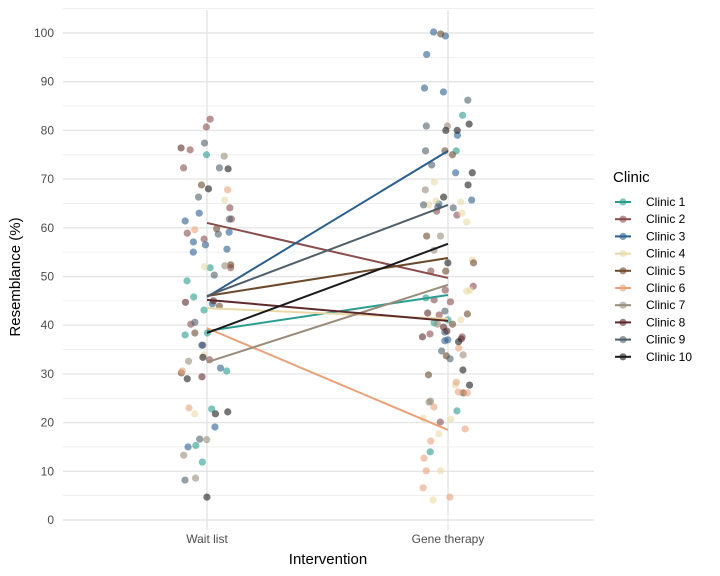 The width and height of the screenshot is (720, 576). Describe the element at coordinates (207, 539) in the screenshot. I see `x-tick-label: Wait list` at that location.